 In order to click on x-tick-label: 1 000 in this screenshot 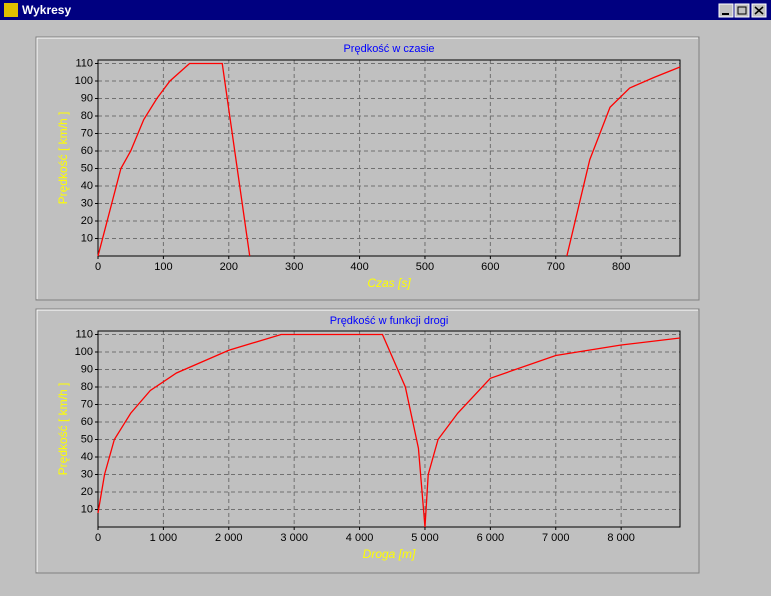, I will do `click(164, 538)`.